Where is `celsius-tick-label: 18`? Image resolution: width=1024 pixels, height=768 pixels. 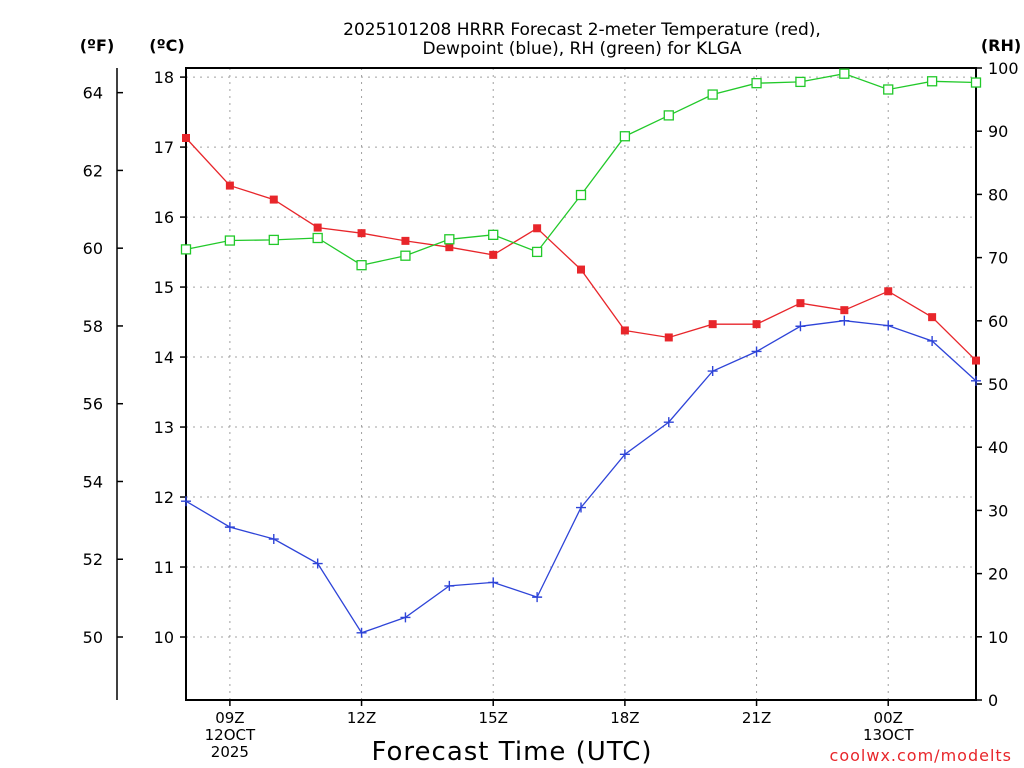
celsius-tick-label: 18 is located at coordinates (164, 77).